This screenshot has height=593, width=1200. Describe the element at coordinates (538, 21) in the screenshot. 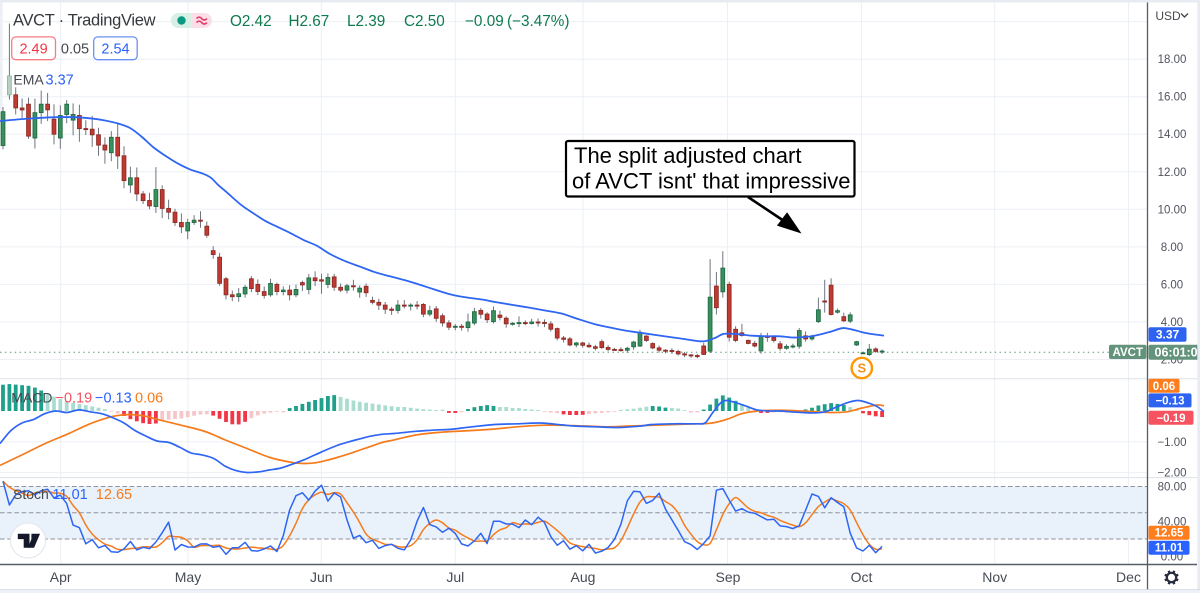

I see `svg-text: (−3.47%)` at that location.